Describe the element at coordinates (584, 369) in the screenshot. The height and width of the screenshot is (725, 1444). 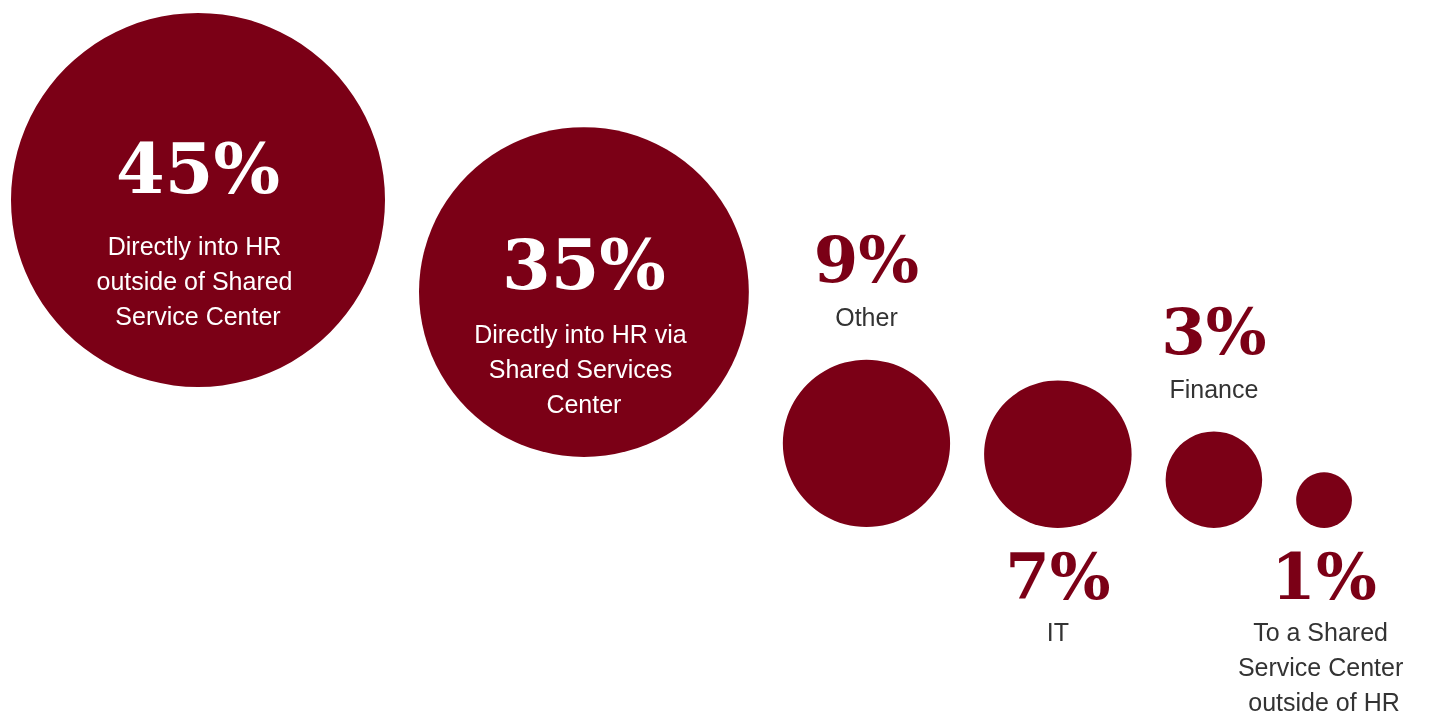
I see `category-label: Directly into HR via Shared Services Center` at that location.